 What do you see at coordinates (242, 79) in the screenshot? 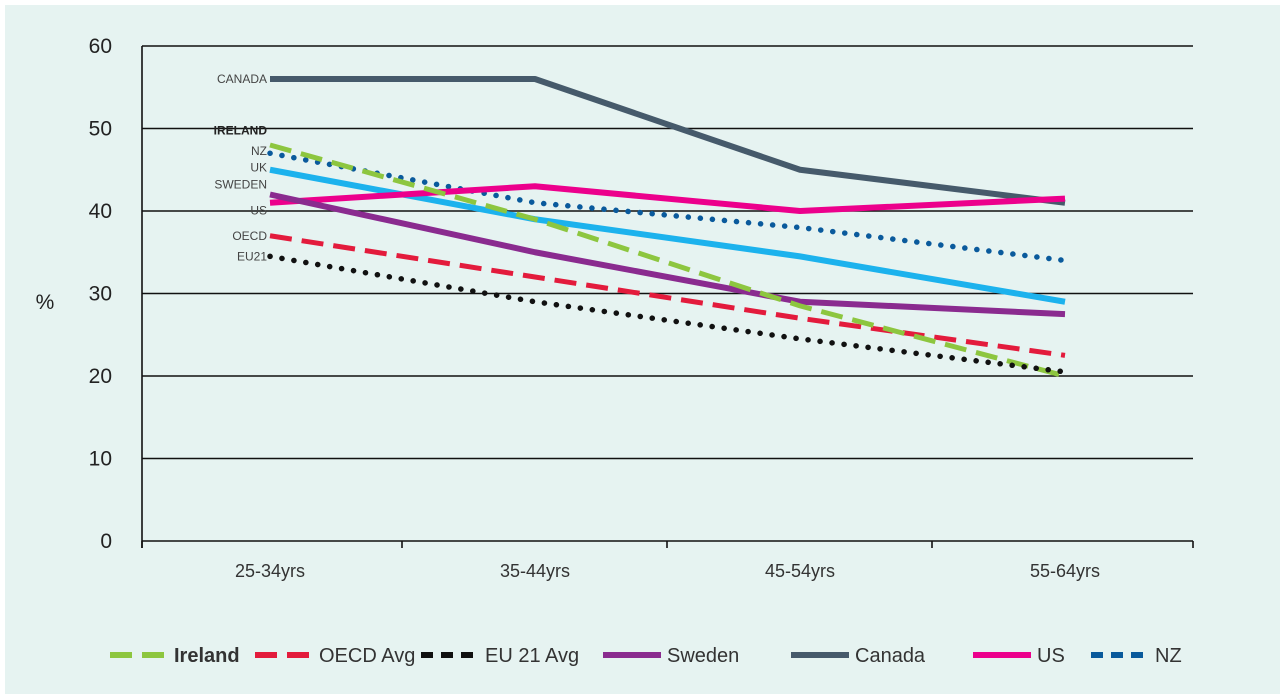
I see `line-label-canada: CANADA` at bounding box center [242, 79].